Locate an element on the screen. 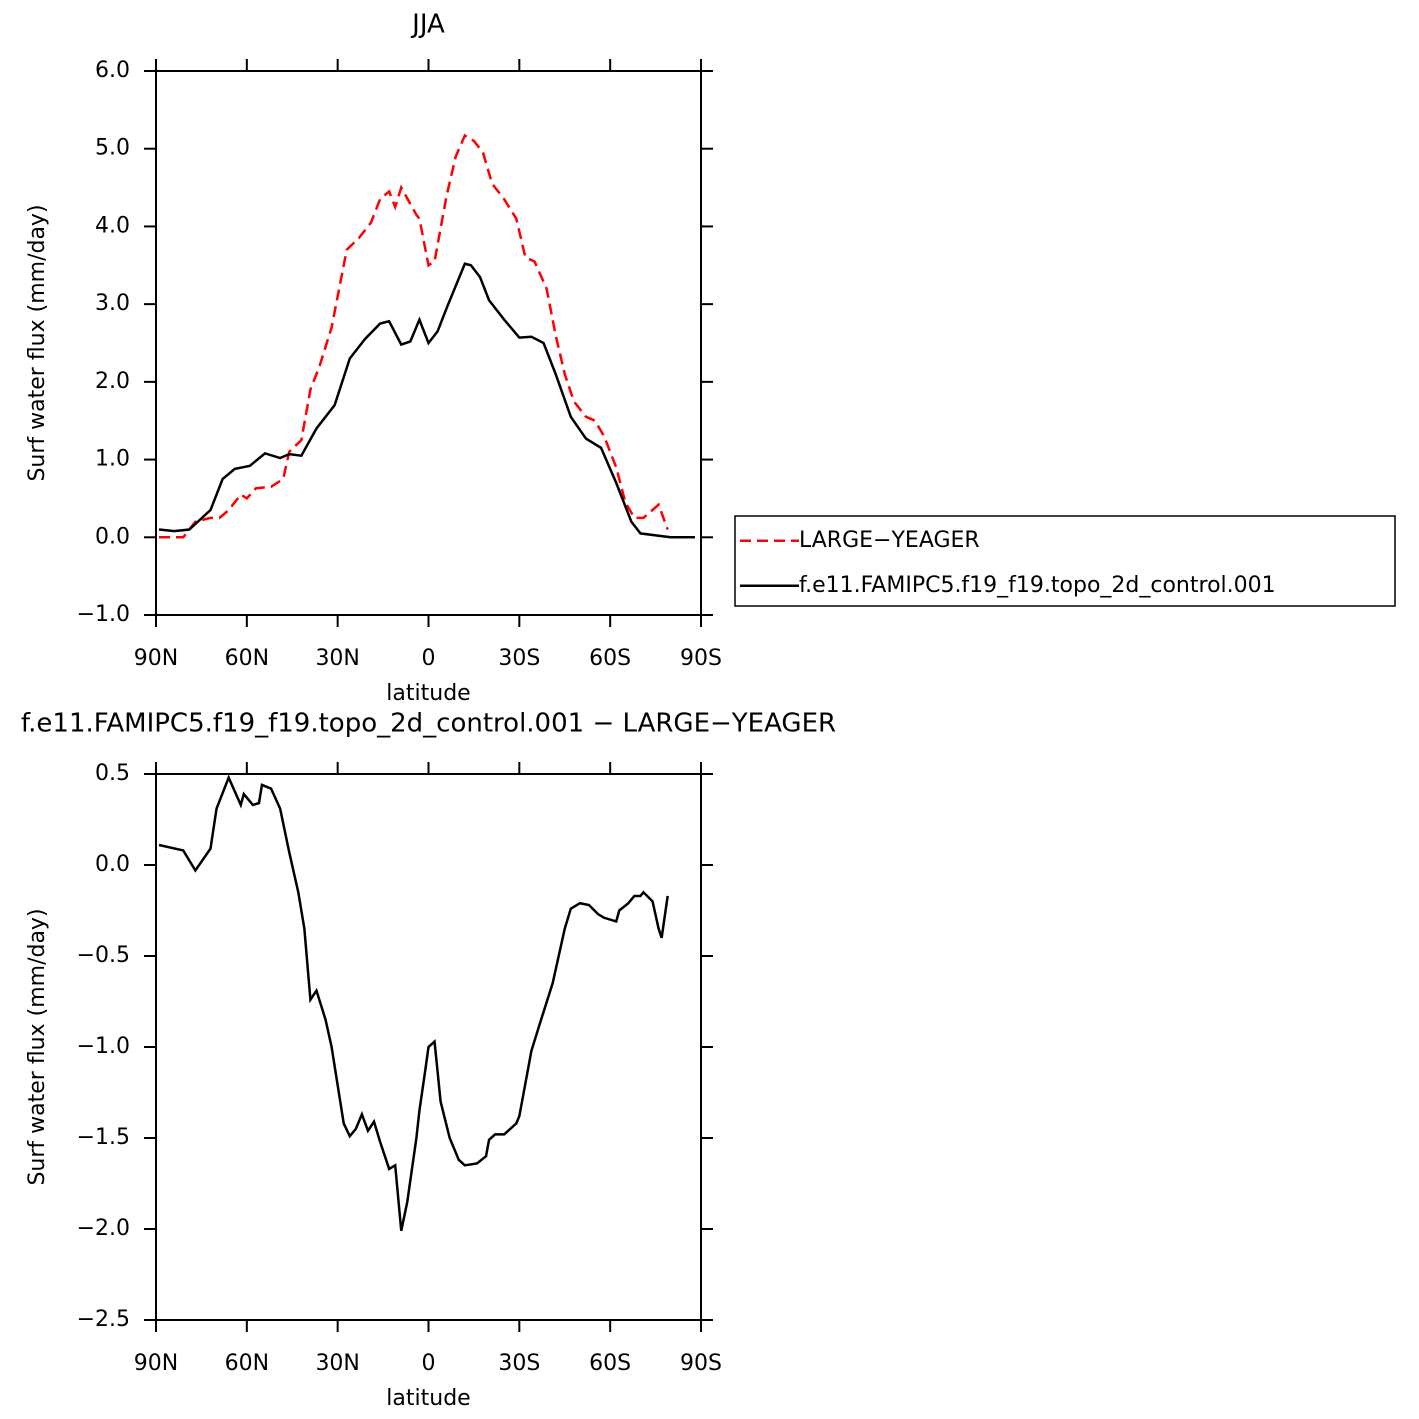  y-tick-label: 0.5 is located at coordinates (112, 773).